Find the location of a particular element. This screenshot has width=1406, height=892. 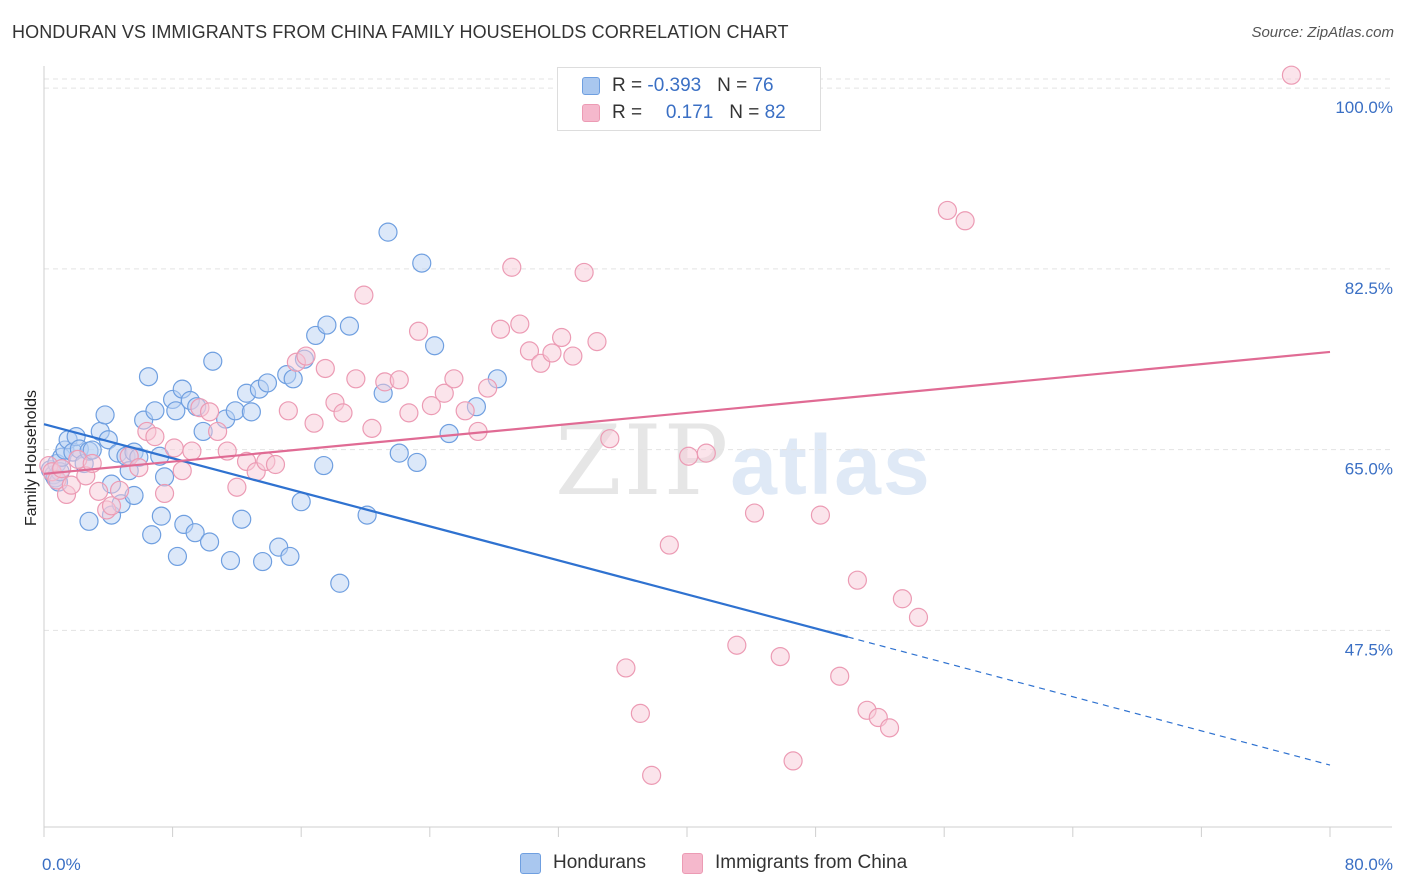

watermark-atlas: atlas is located at coordinates (831, 465).